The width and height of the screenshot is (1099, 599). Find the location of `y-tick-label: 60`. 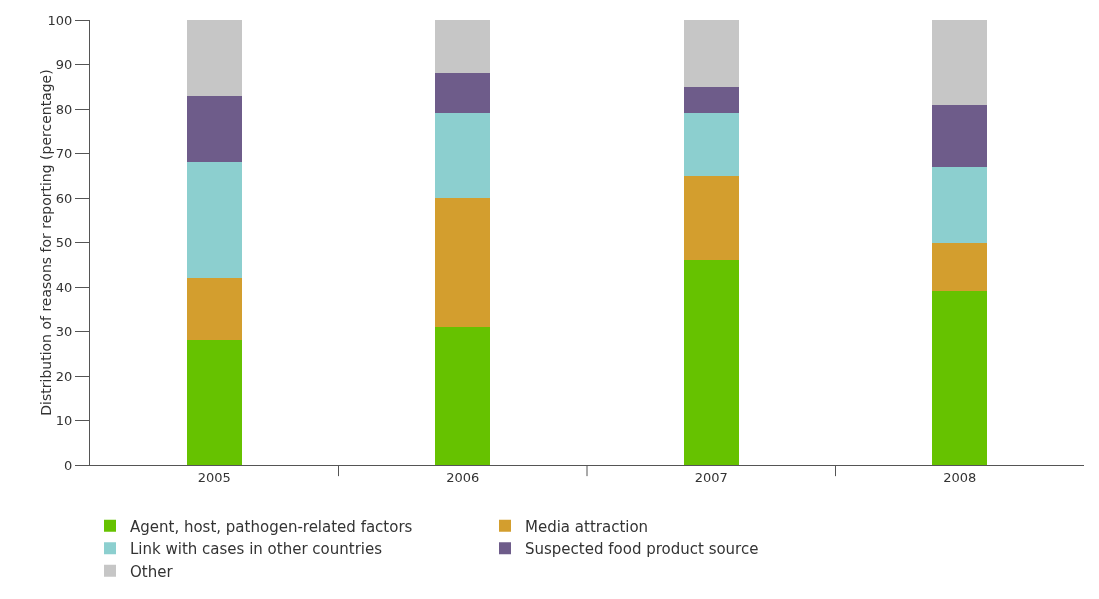

y-tick-label: 60 is located at coordinates (64, 198).